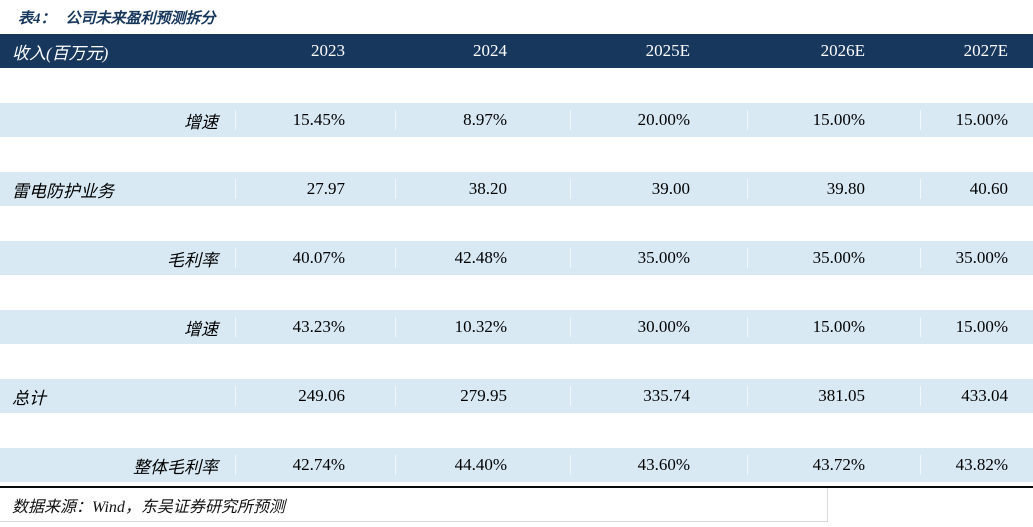  What do you see at coordinates (175, 467) in the screenshot?
I see `row-label: 整体毛利率` at bounding box center [175, 467].